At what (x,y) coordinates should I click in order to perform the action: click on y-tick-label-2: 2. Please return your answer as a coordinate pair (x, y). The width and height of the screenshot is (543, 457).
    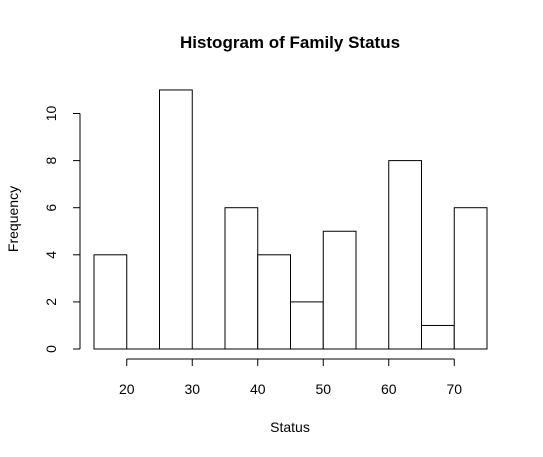
    Looking at the image, I should click on (51, 302).